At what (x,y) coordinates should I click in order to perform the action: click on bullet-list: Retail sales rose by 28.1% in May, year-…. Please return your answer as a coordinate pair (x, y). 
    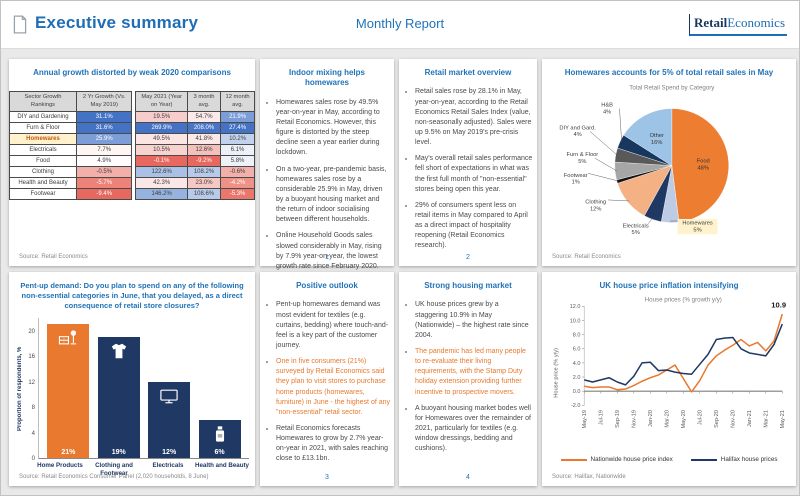
    Looking at the image, I should click on (468, 169).